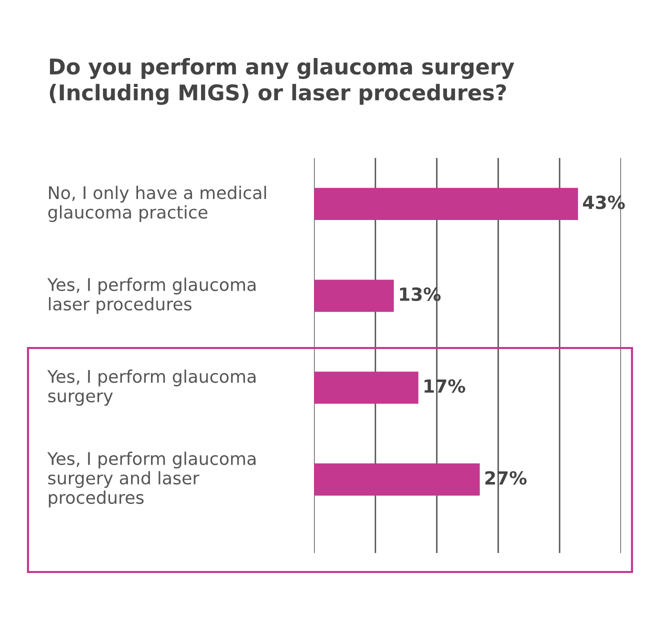  Describe the element at coordinates (151, 480) in the screenshot. I see `y-tick-label: Yes, I perform glaucoma surgery and laser procedures` at that location.